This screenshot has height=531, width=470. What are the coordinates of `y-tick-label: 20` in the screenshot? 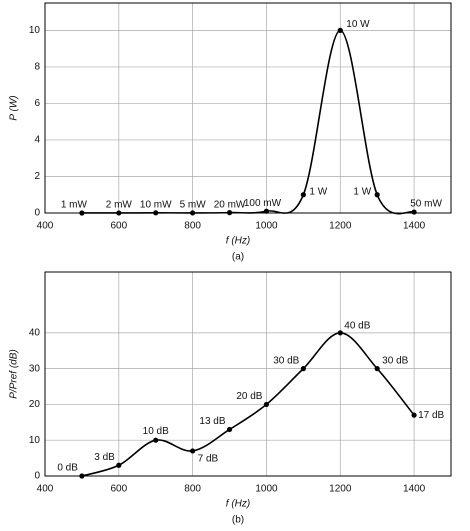 It's located at (35, 404).